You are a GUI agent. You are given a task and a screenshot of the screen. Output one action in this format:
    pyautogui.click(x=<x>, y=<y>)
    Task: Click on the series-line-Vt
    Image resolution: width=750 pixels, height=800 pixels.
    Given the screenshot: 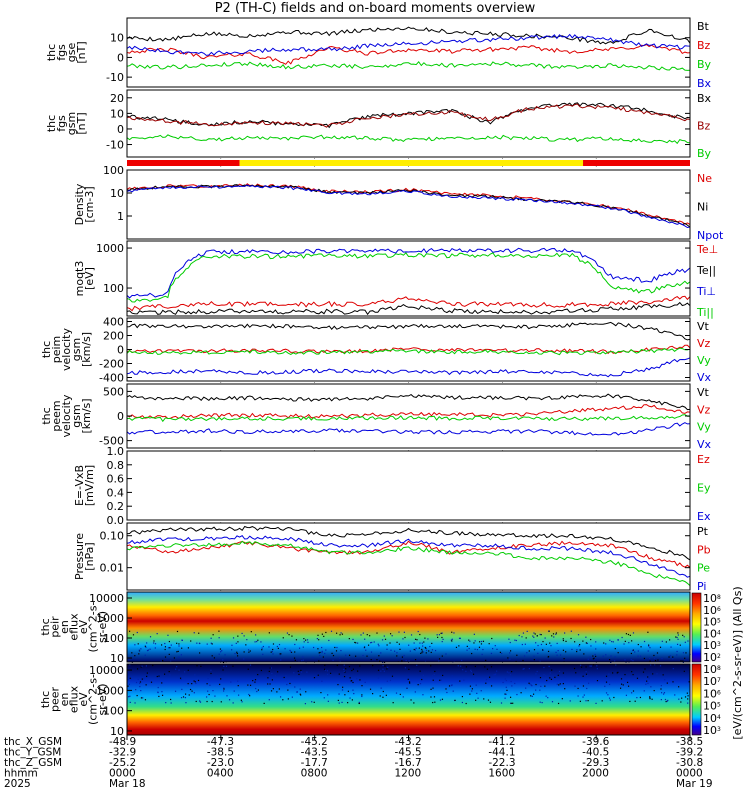 What is the action you would take?
    pyautogui.click(x=408, y=402)
    